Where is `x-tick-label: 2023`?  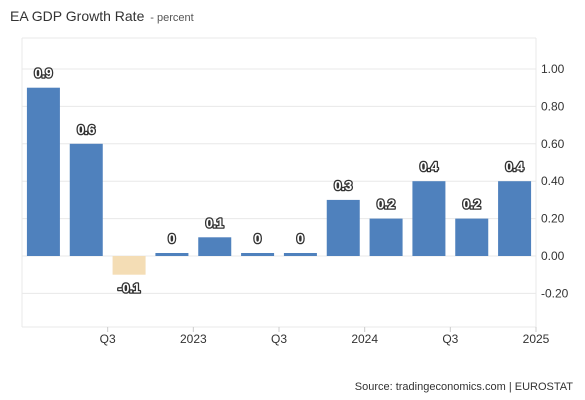
x-tick-label: 2023 is located at coordinates (193, 339).